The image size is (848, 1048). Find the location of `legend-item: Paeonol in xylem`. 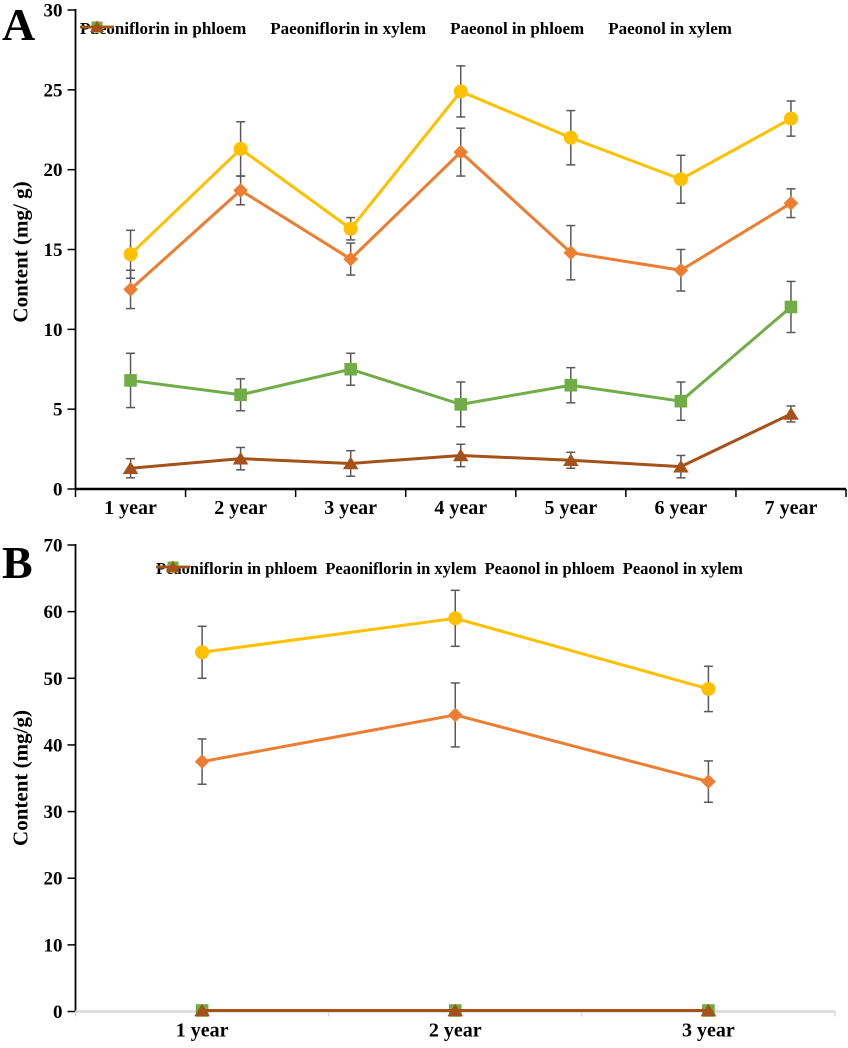

legend-item: Paeonol in xylem is located at coordinates (406, 29).